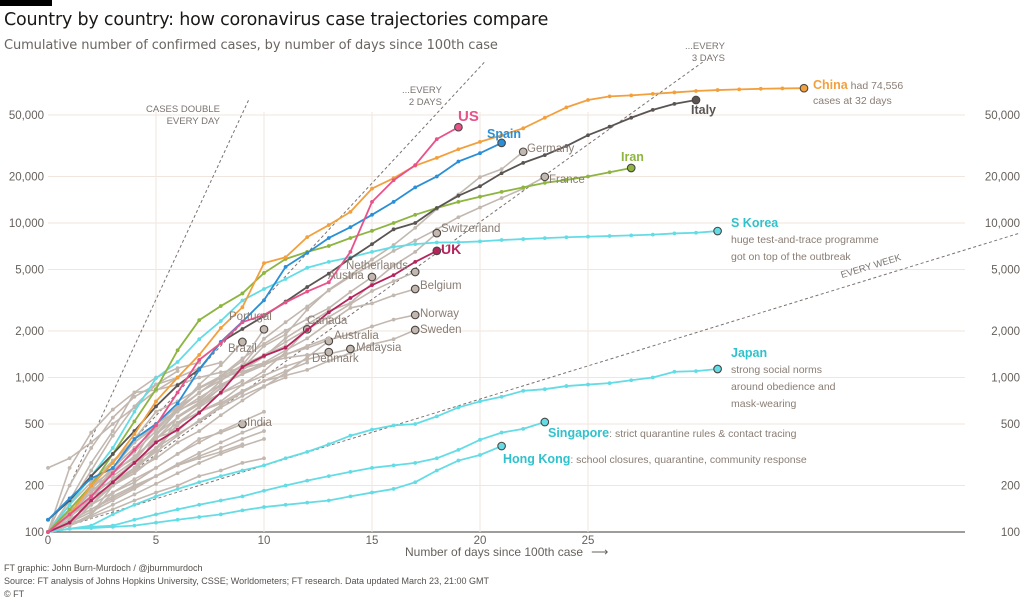 The image size is (1024, 602). I want to click on endpoint-china, so click(804, 88).